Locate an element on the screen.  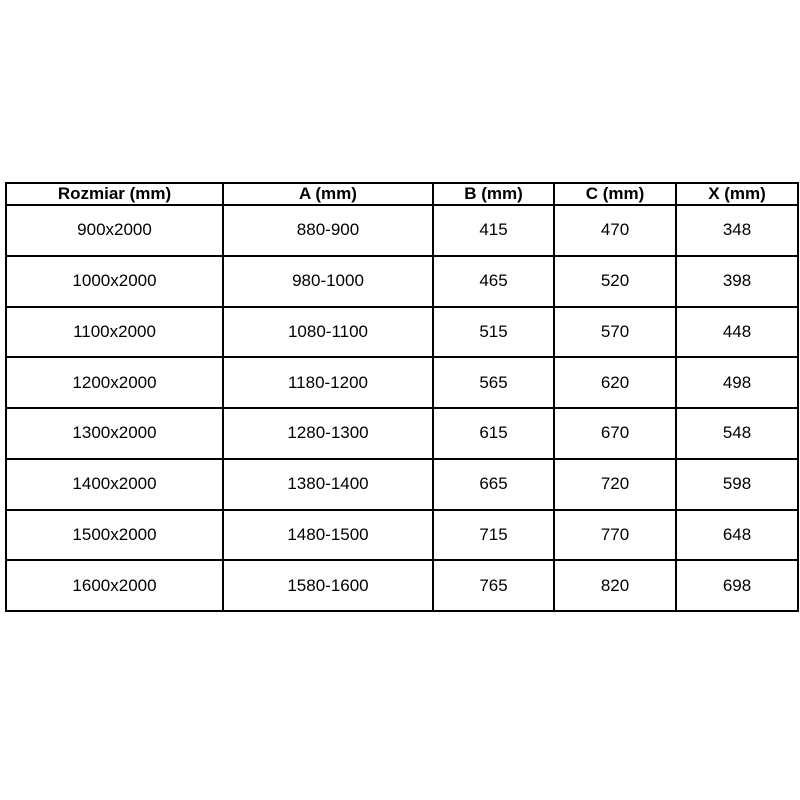
table-cell-rozmiar: 1200x2000 is located at coordinates (114, 382).